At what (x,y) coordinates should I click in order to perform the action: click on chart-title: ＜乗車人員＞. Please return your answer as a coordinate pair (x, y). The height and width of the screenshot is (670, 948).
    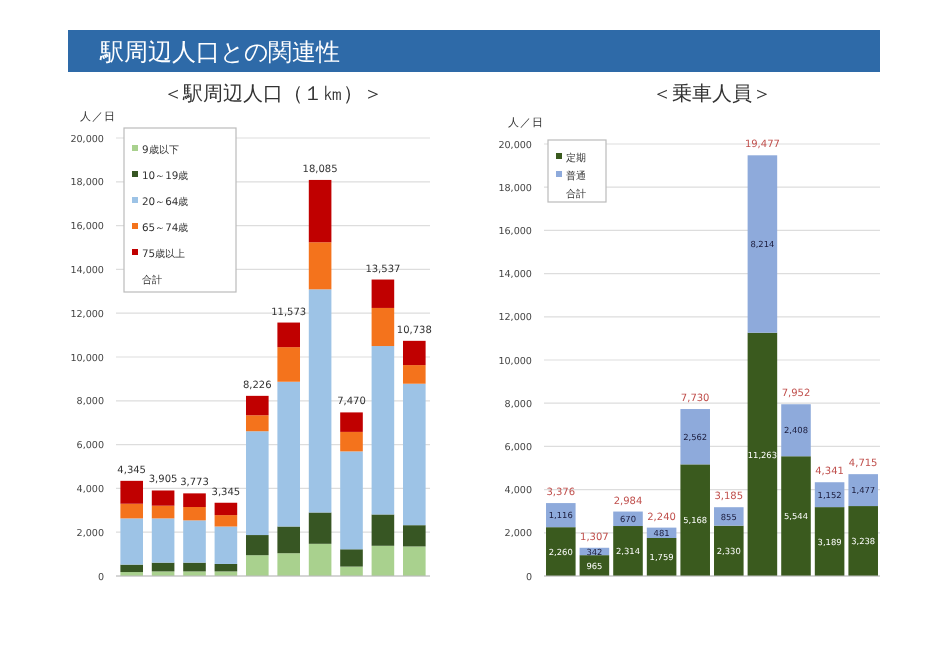
    Looking at the image, I should click on (712, 94).